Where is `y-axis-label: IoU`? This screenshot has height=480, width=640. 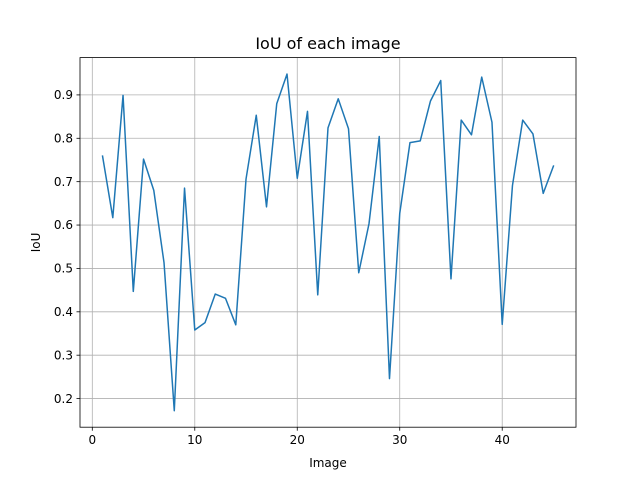 y-axis-label: IoU is located at coordinates (36, 243).